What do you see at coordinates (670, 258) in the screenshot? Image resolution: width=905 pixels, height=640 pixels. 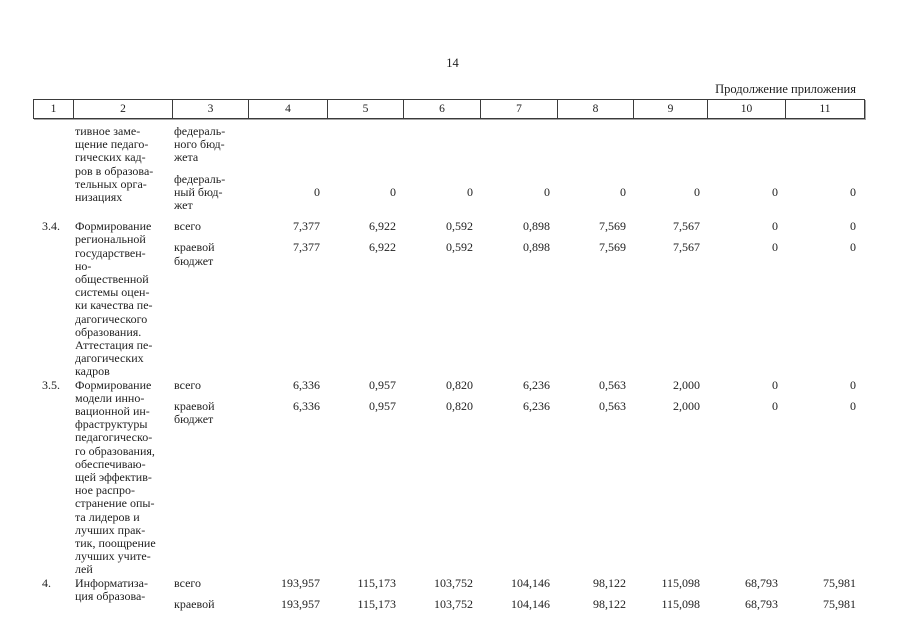 I see `value-slot: 7,567` at bounding box center [670, 258].